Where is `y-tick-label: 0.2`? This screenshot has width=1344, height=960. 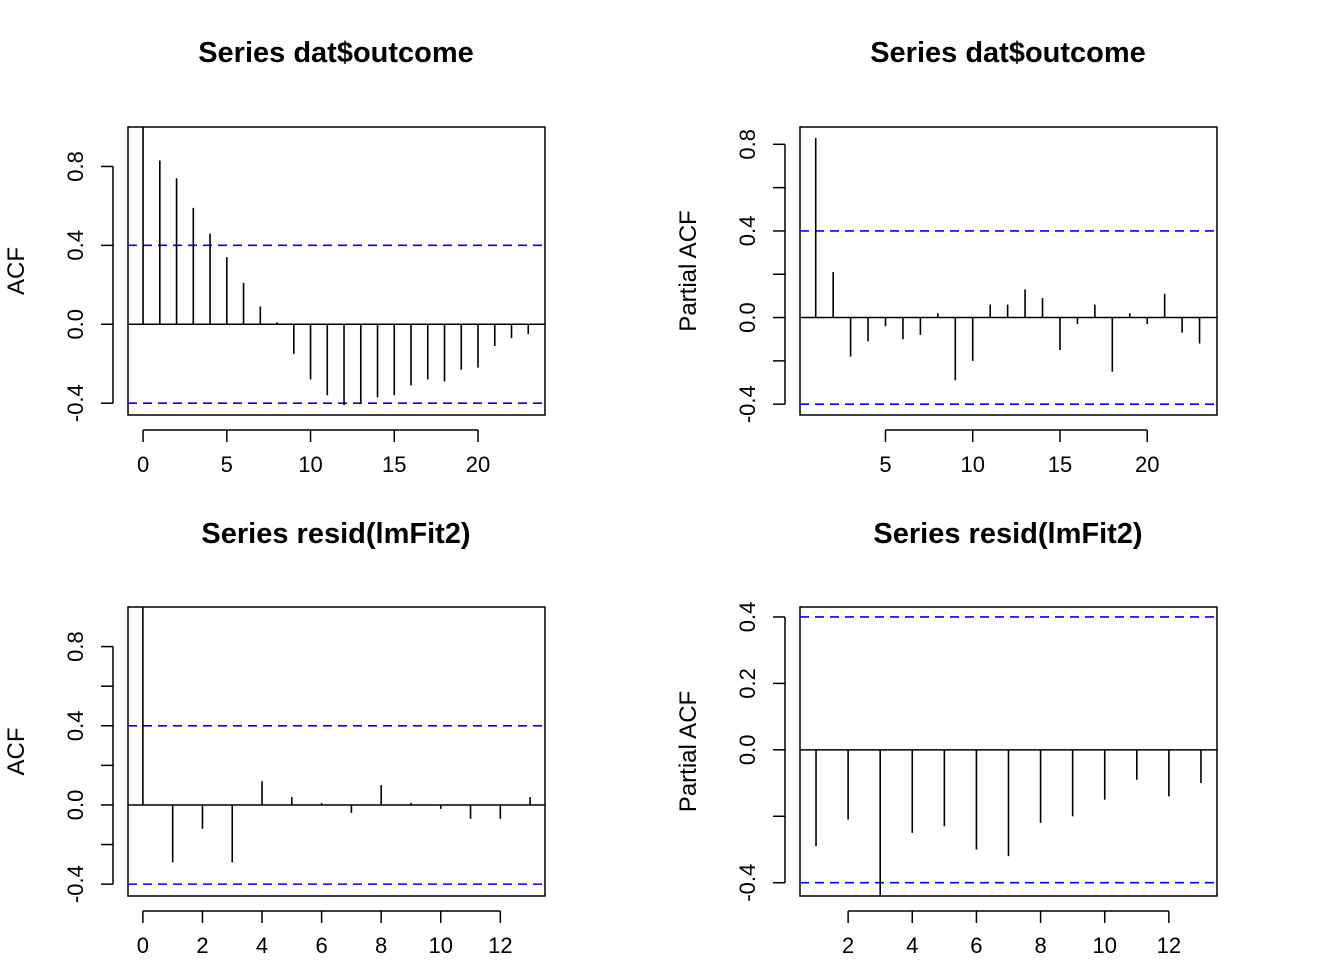
y-tick-label: 0.2 is located at coordinates (747, 683).